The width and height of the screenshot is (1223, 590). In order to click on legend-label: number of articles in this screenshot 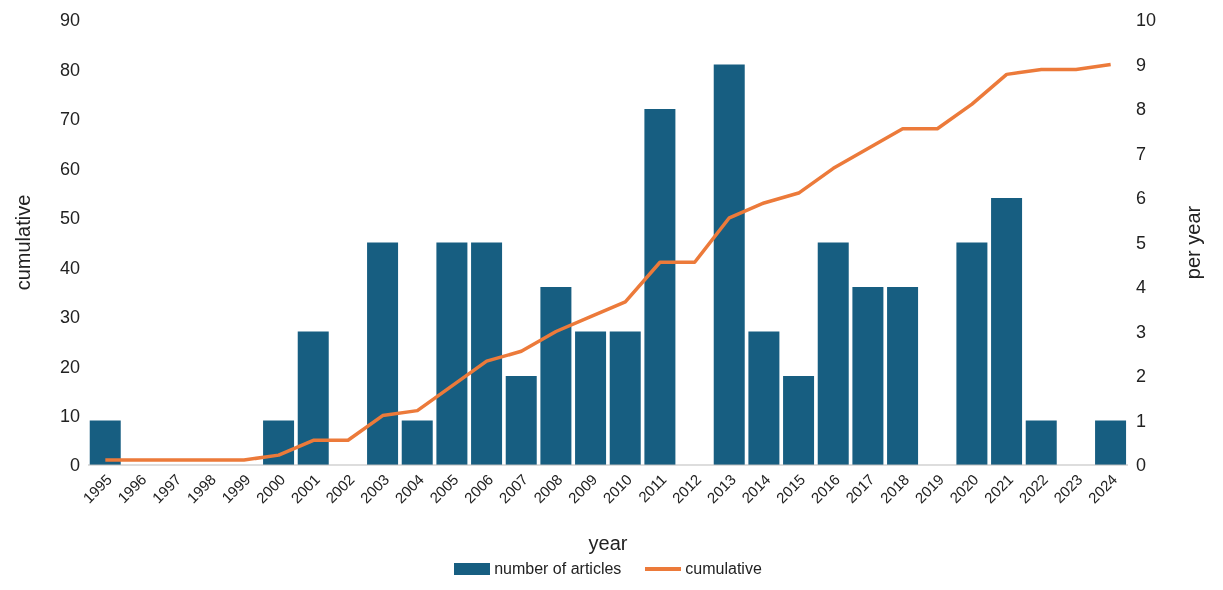, I will do `click(558, 569)`.